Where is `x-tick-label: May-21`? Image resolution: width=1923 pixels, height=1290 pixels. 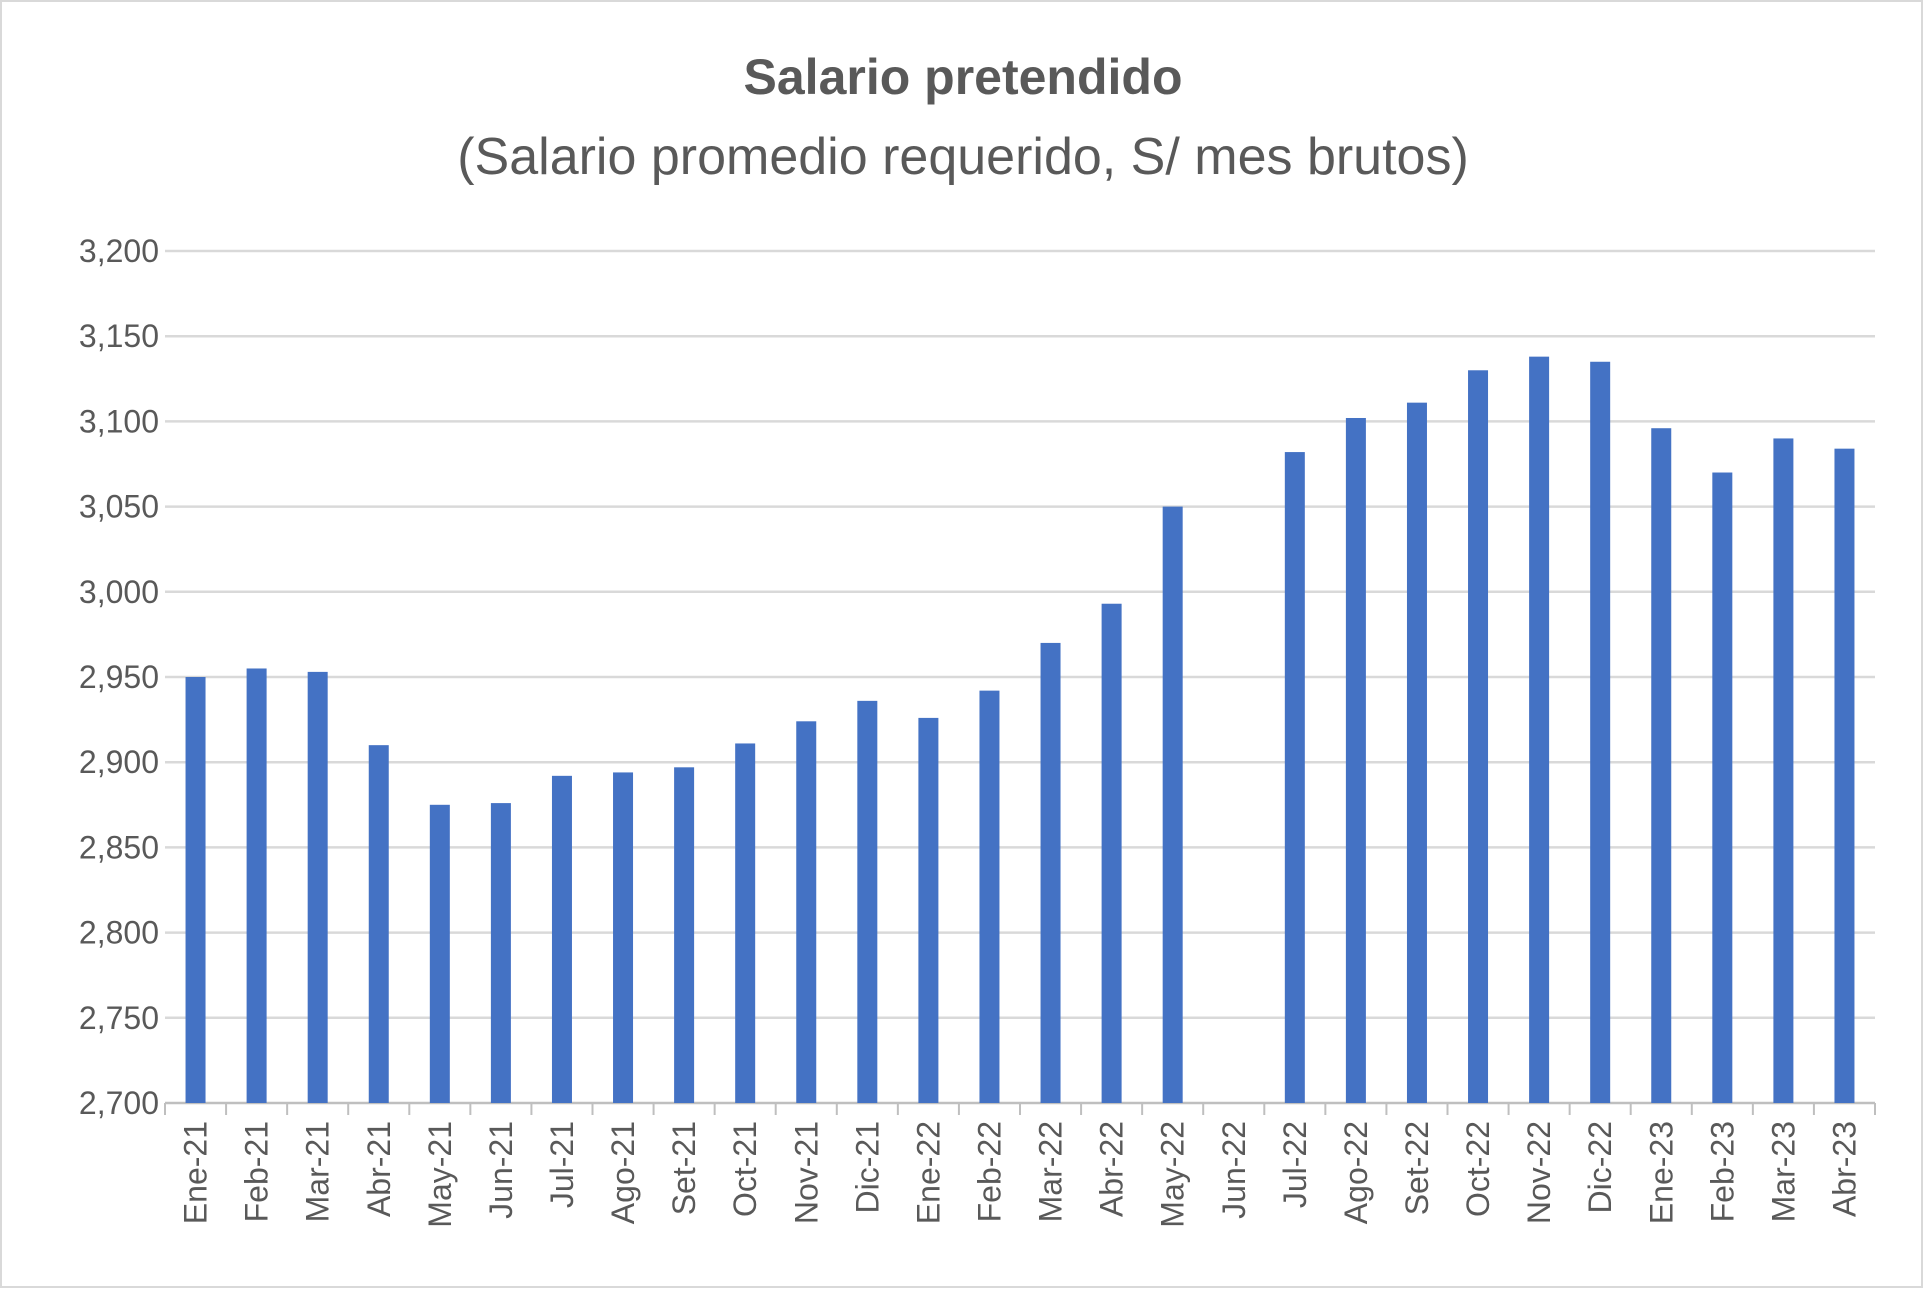
x-tick-label: May-21 is located at coordinates (440, 1174).